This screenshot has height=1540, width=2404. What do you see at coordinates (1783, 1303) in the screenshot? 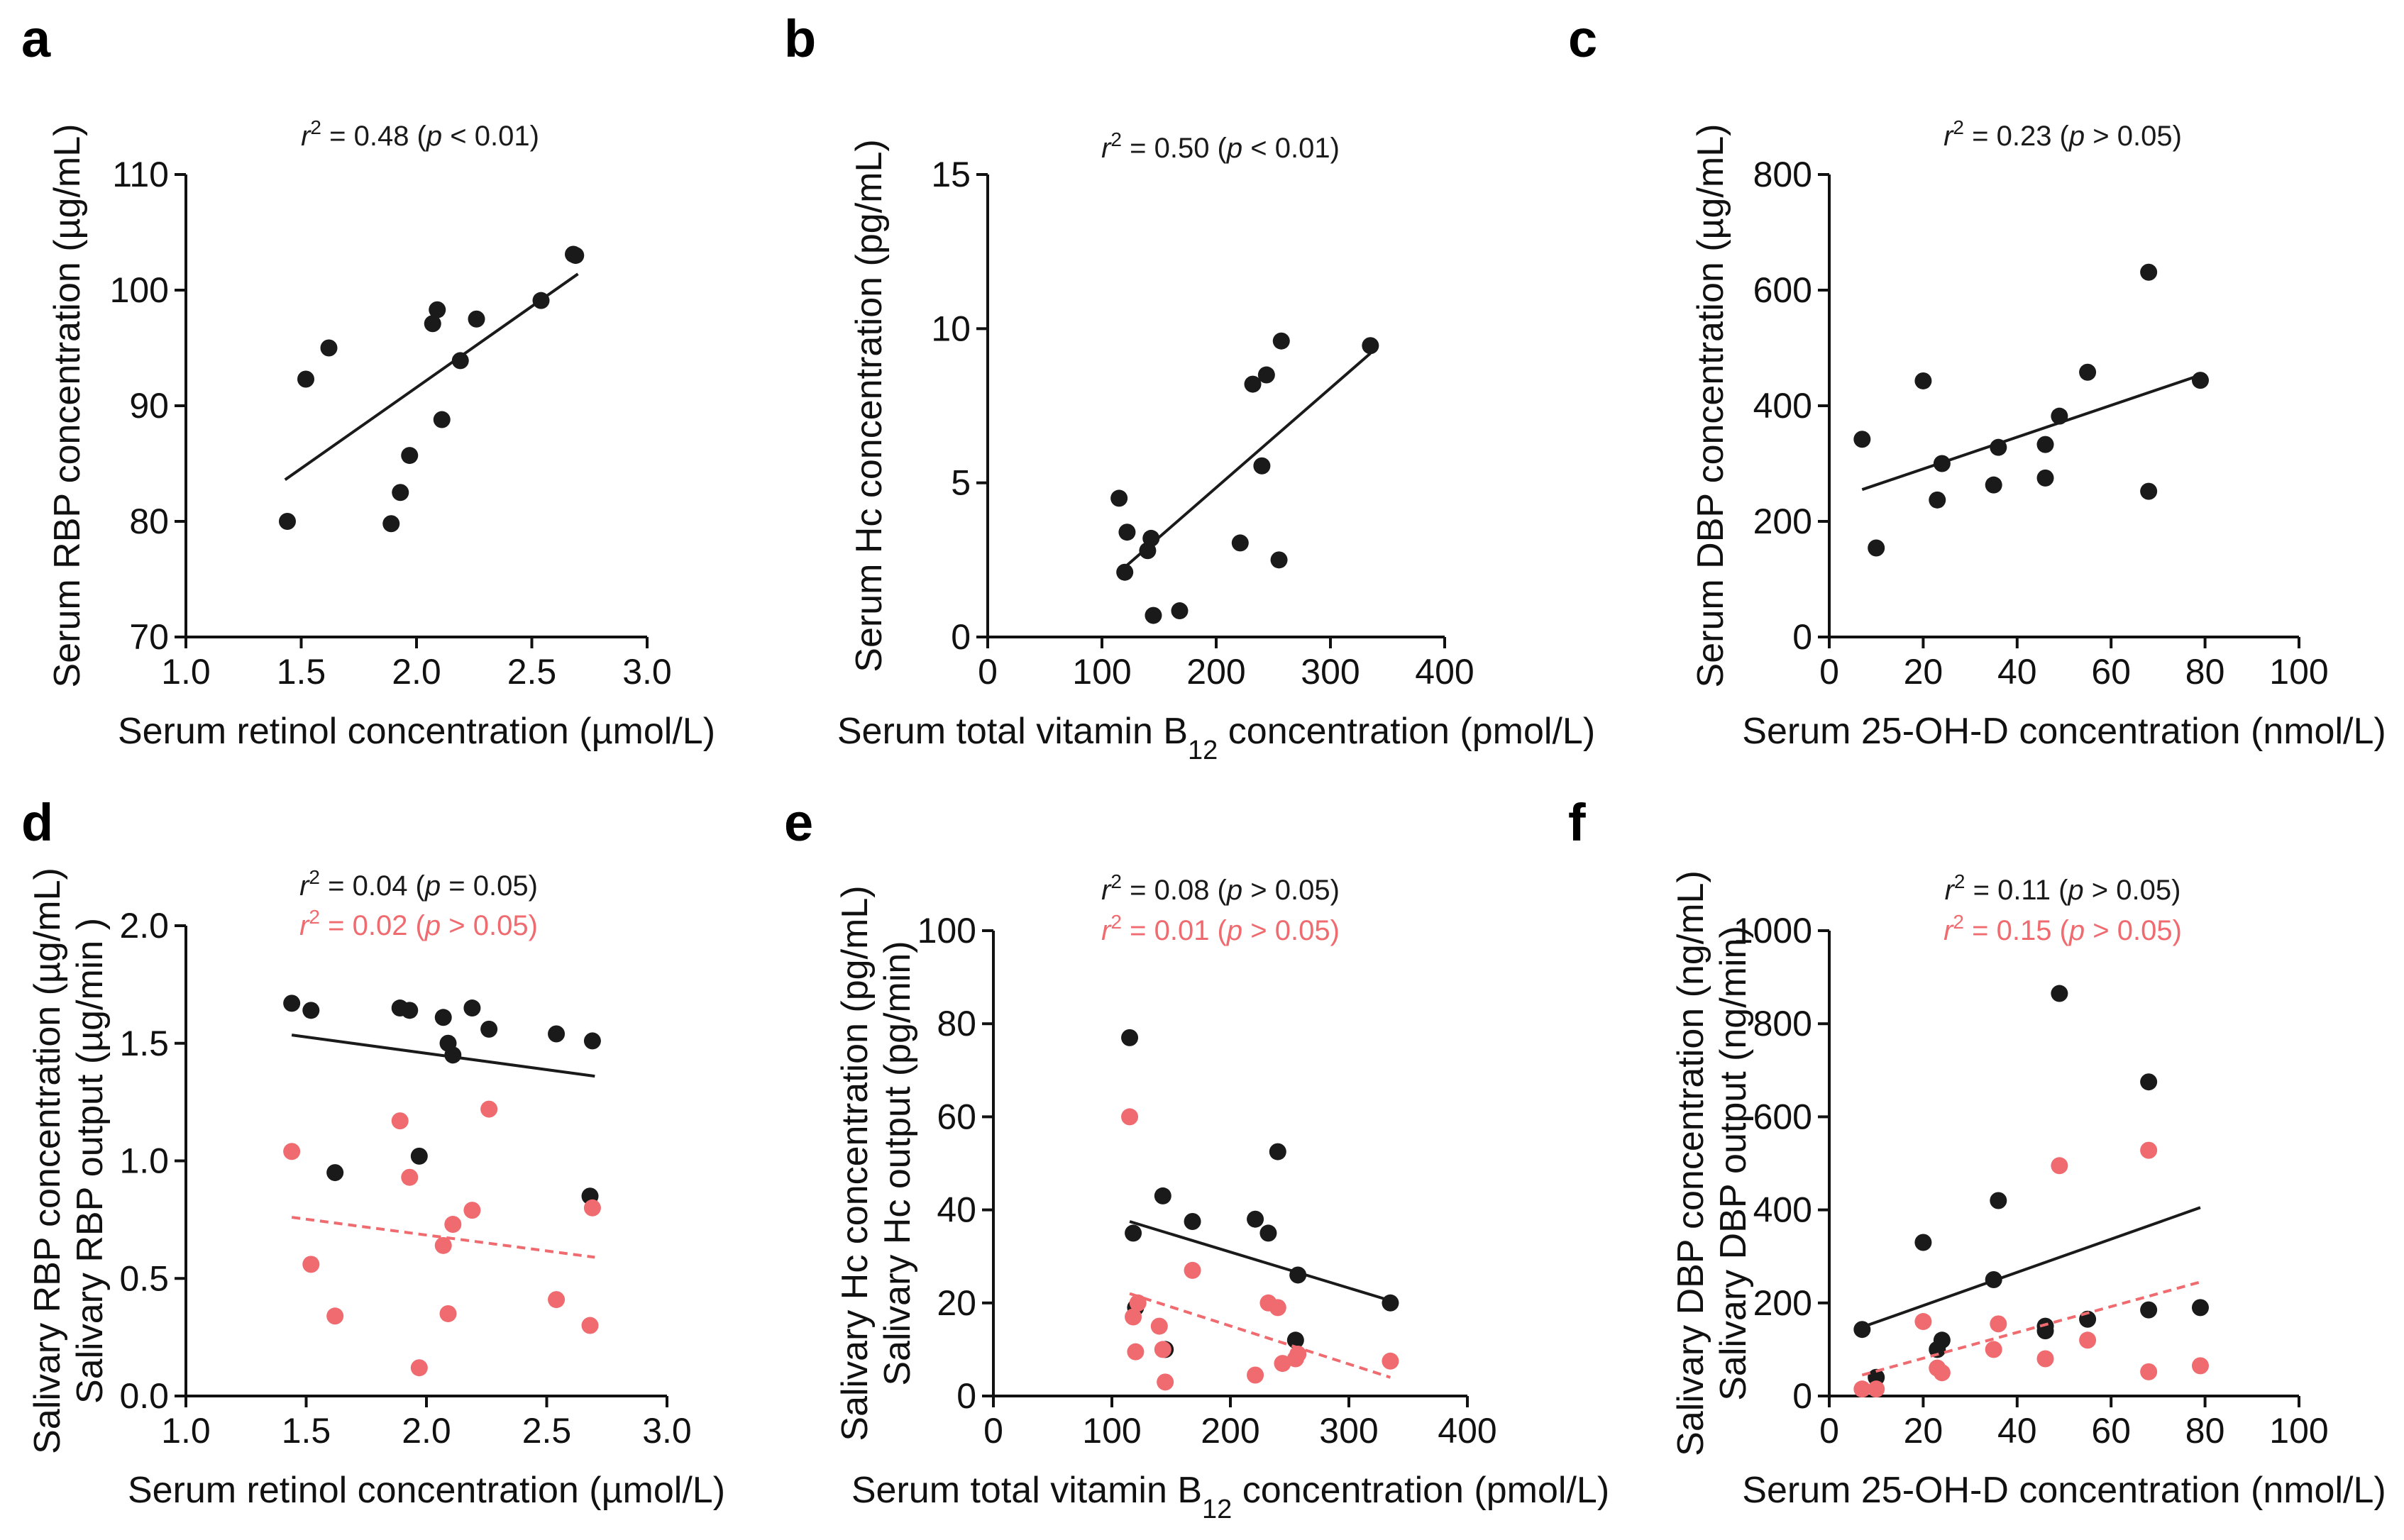
I see `y-tick-label: 200` at bounding box center [1783, 1303].